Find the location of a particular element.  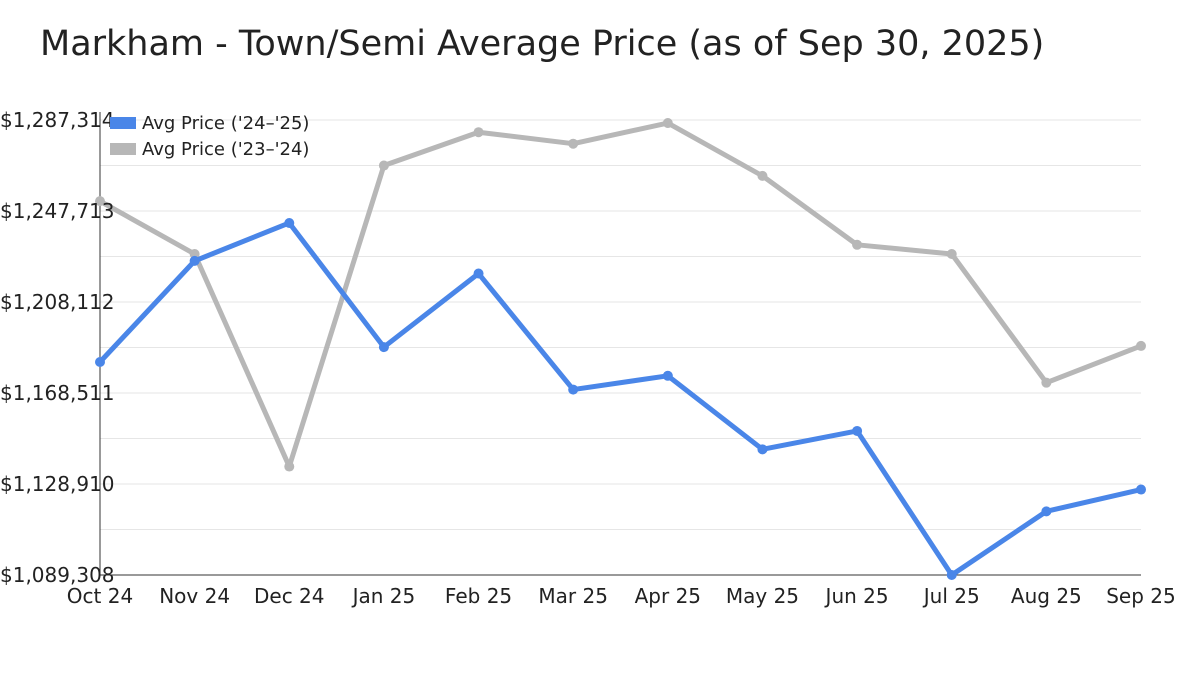

x-tick-label: Aug 25 is located at coordinates (1046, 596).